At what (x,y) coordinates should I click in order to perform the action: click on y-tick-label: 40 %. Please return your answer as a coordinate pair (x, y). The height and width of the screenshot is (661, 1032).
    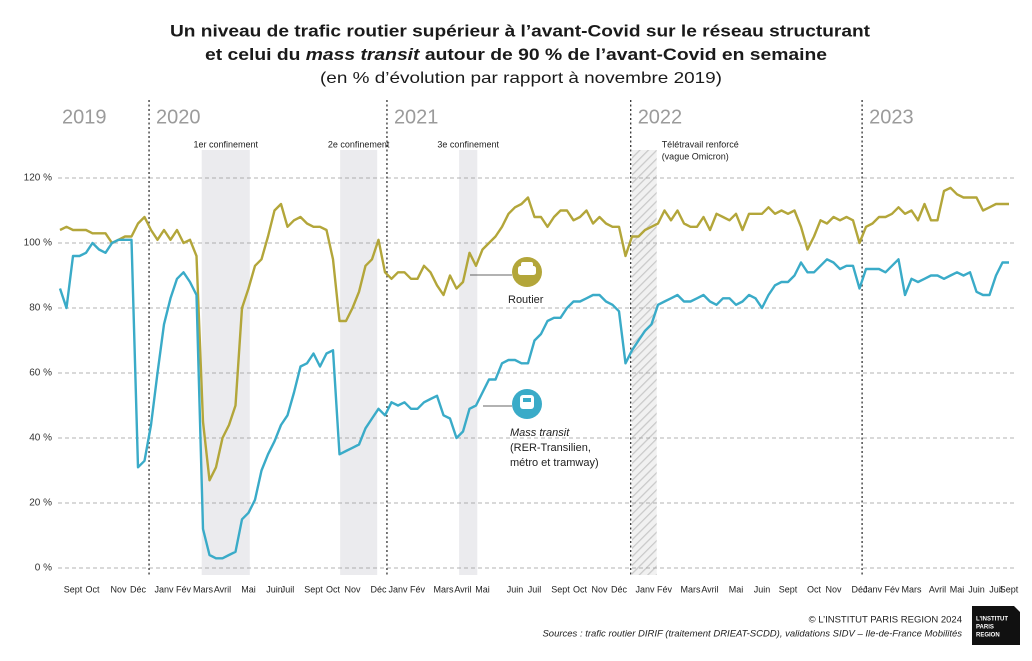
    Looking at the image, I should click on (40, 438).